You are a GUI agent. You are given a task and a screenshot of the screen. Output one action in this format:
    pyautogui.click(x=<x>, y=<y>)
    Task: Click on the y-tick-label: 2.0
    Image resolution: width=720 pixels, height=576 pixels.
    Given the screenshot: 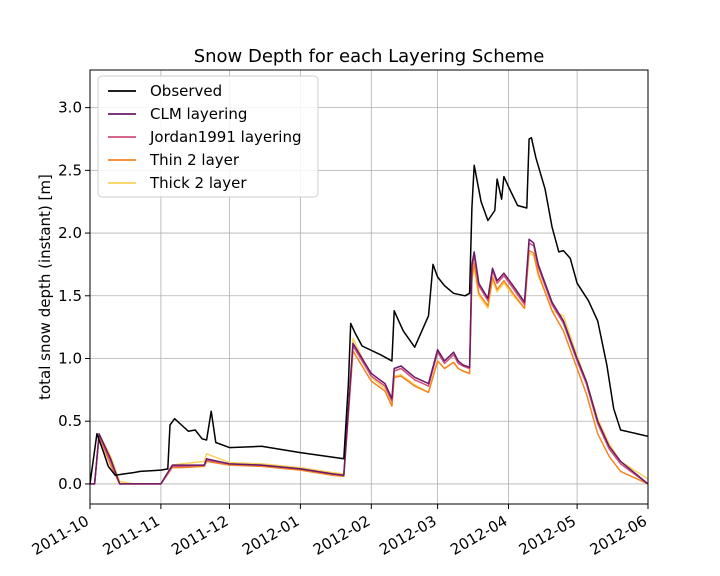 What is the action you would take?
    pyautogui.click(x=70, y=233)
    